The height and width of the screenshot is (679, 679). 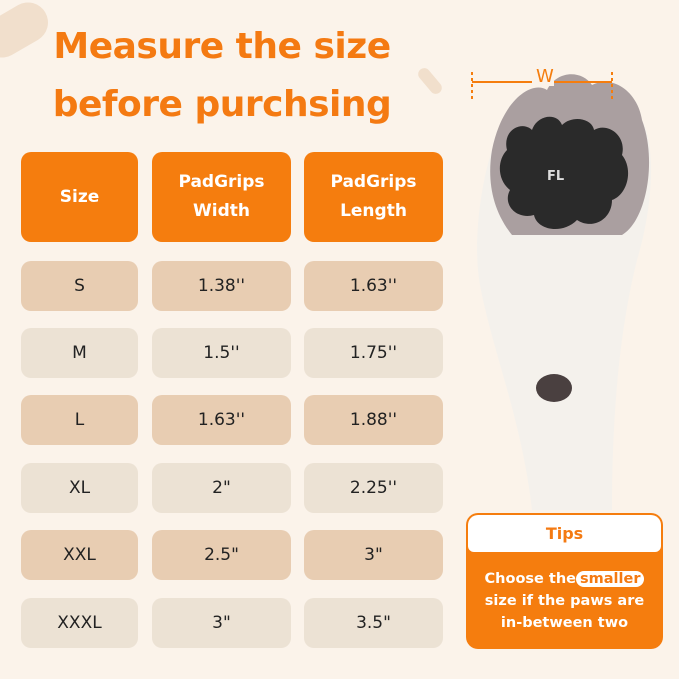 I want to click on table-cell-width: 2.5", so click(x=221, y=555).